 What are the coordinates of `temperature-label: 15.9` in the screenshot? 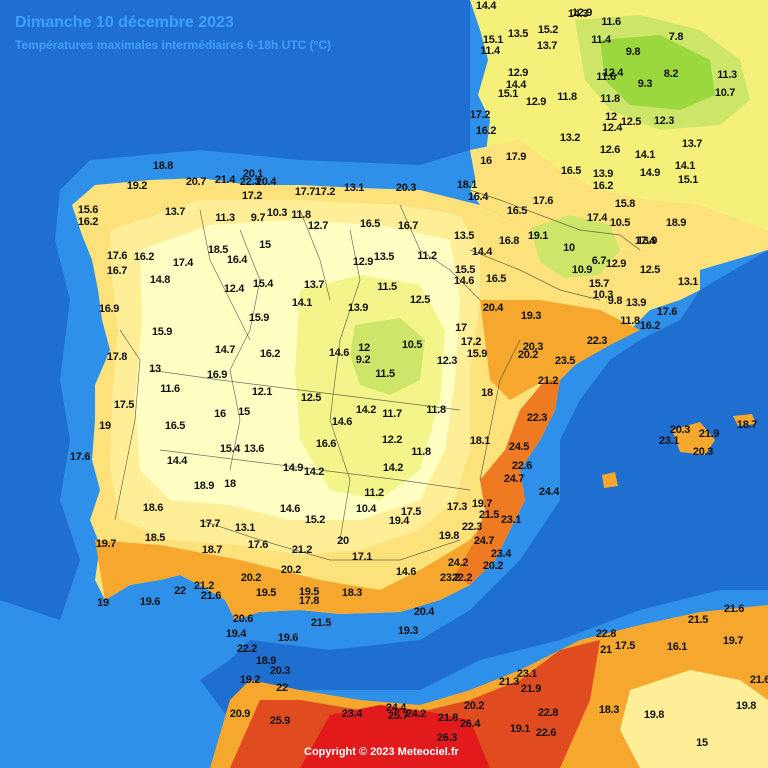 It's located at (477, 354).